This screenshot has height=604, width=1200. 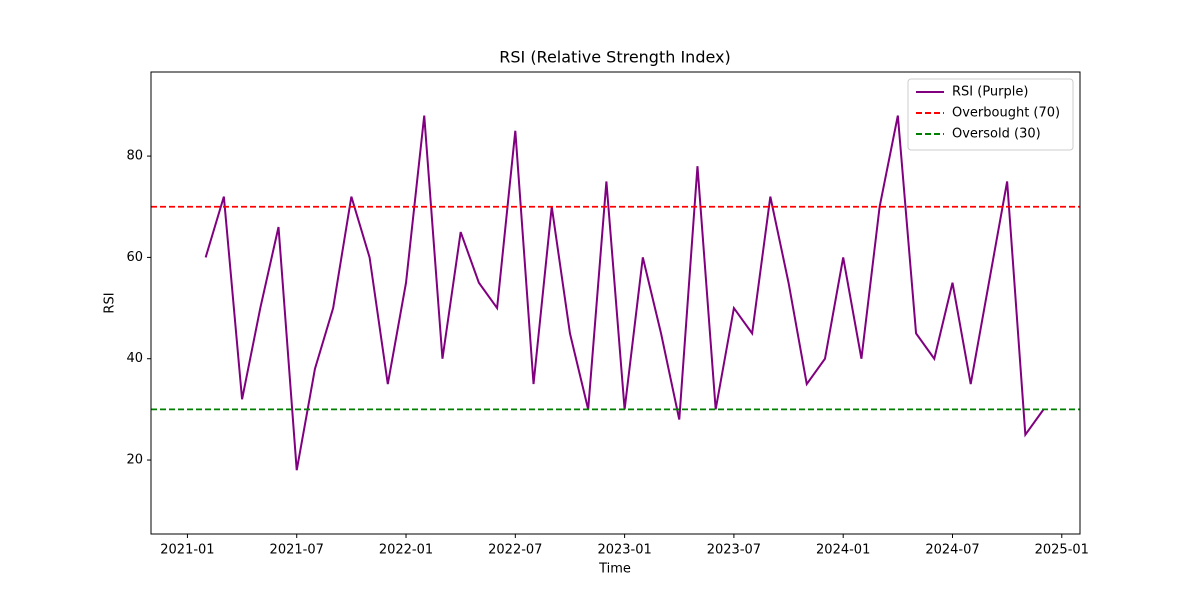 What do you see at coordinates (297, 550) in the screenshot?
I see `x-tick-label: 2021-07` at bounding box center [297, 550].